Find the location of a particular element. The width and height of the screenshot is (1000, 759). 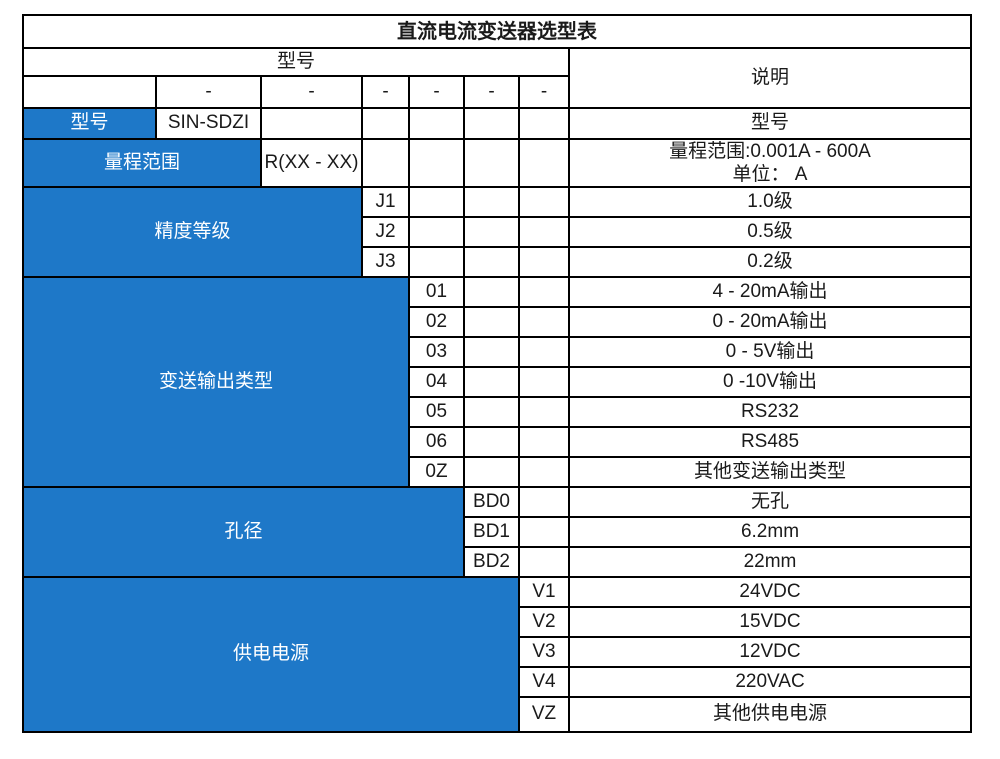

desc-cell: 0 - 20mA输出 is located at coordinates (770, 322).